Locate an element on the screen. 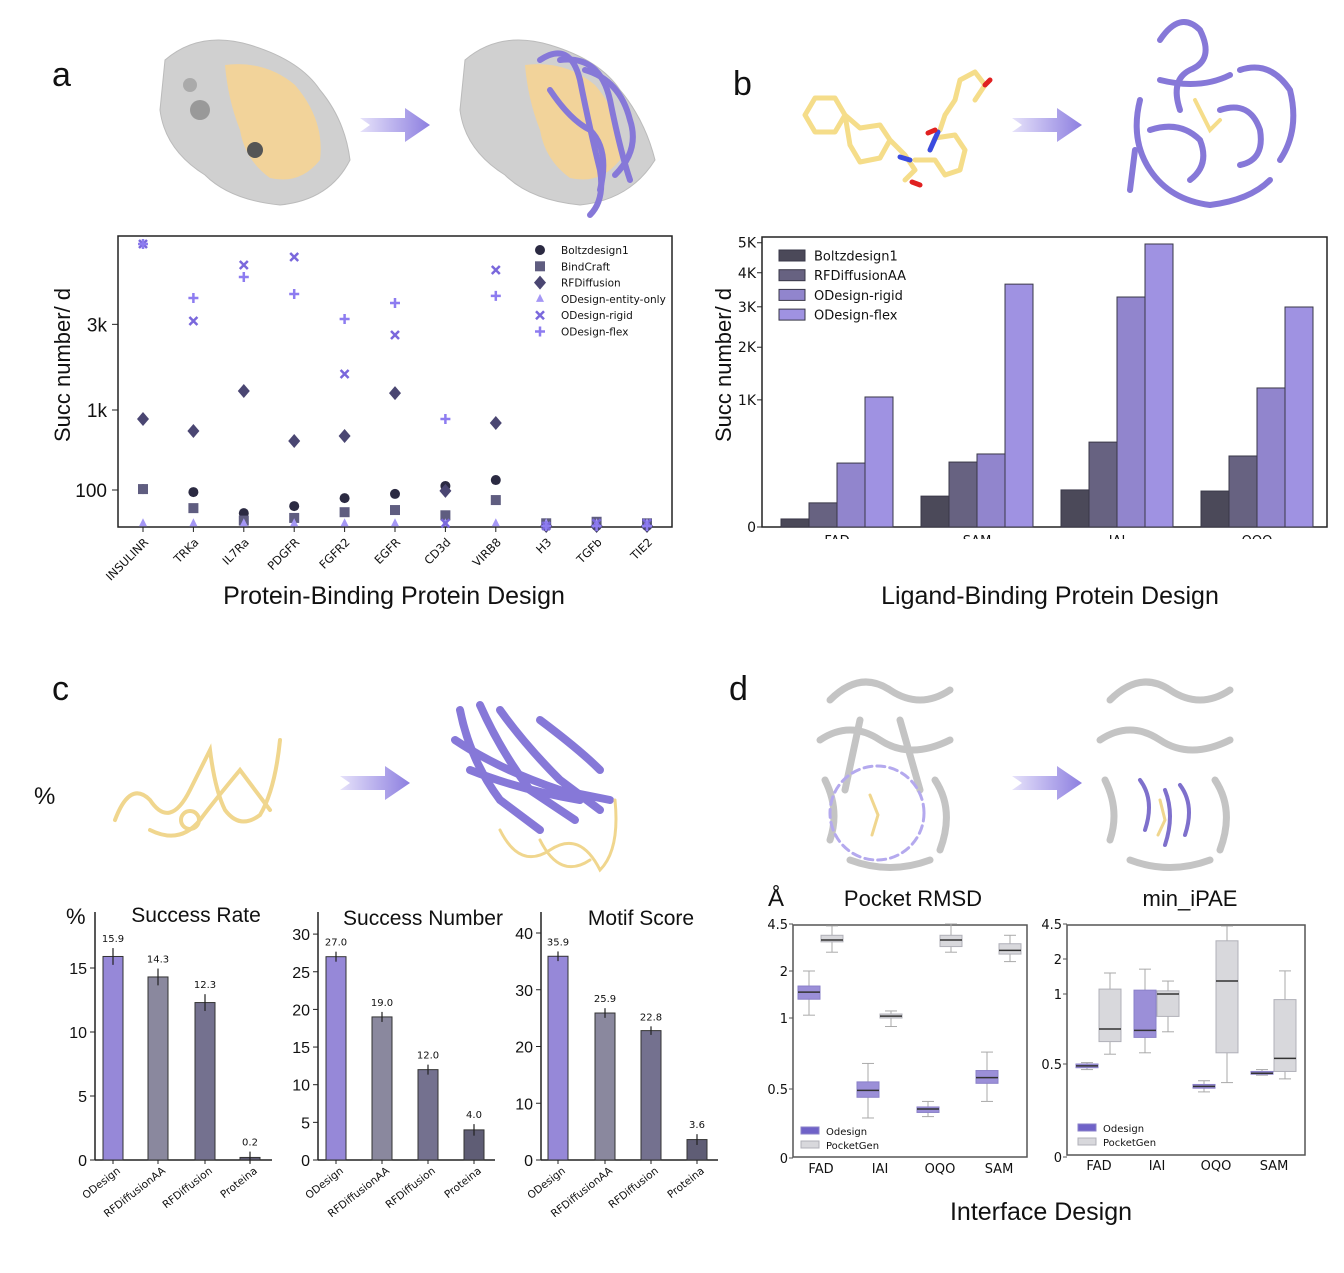 This screenshot has height=1273, width=1344. x-tick-label: INSULINR is located at coordinates (127, 559).